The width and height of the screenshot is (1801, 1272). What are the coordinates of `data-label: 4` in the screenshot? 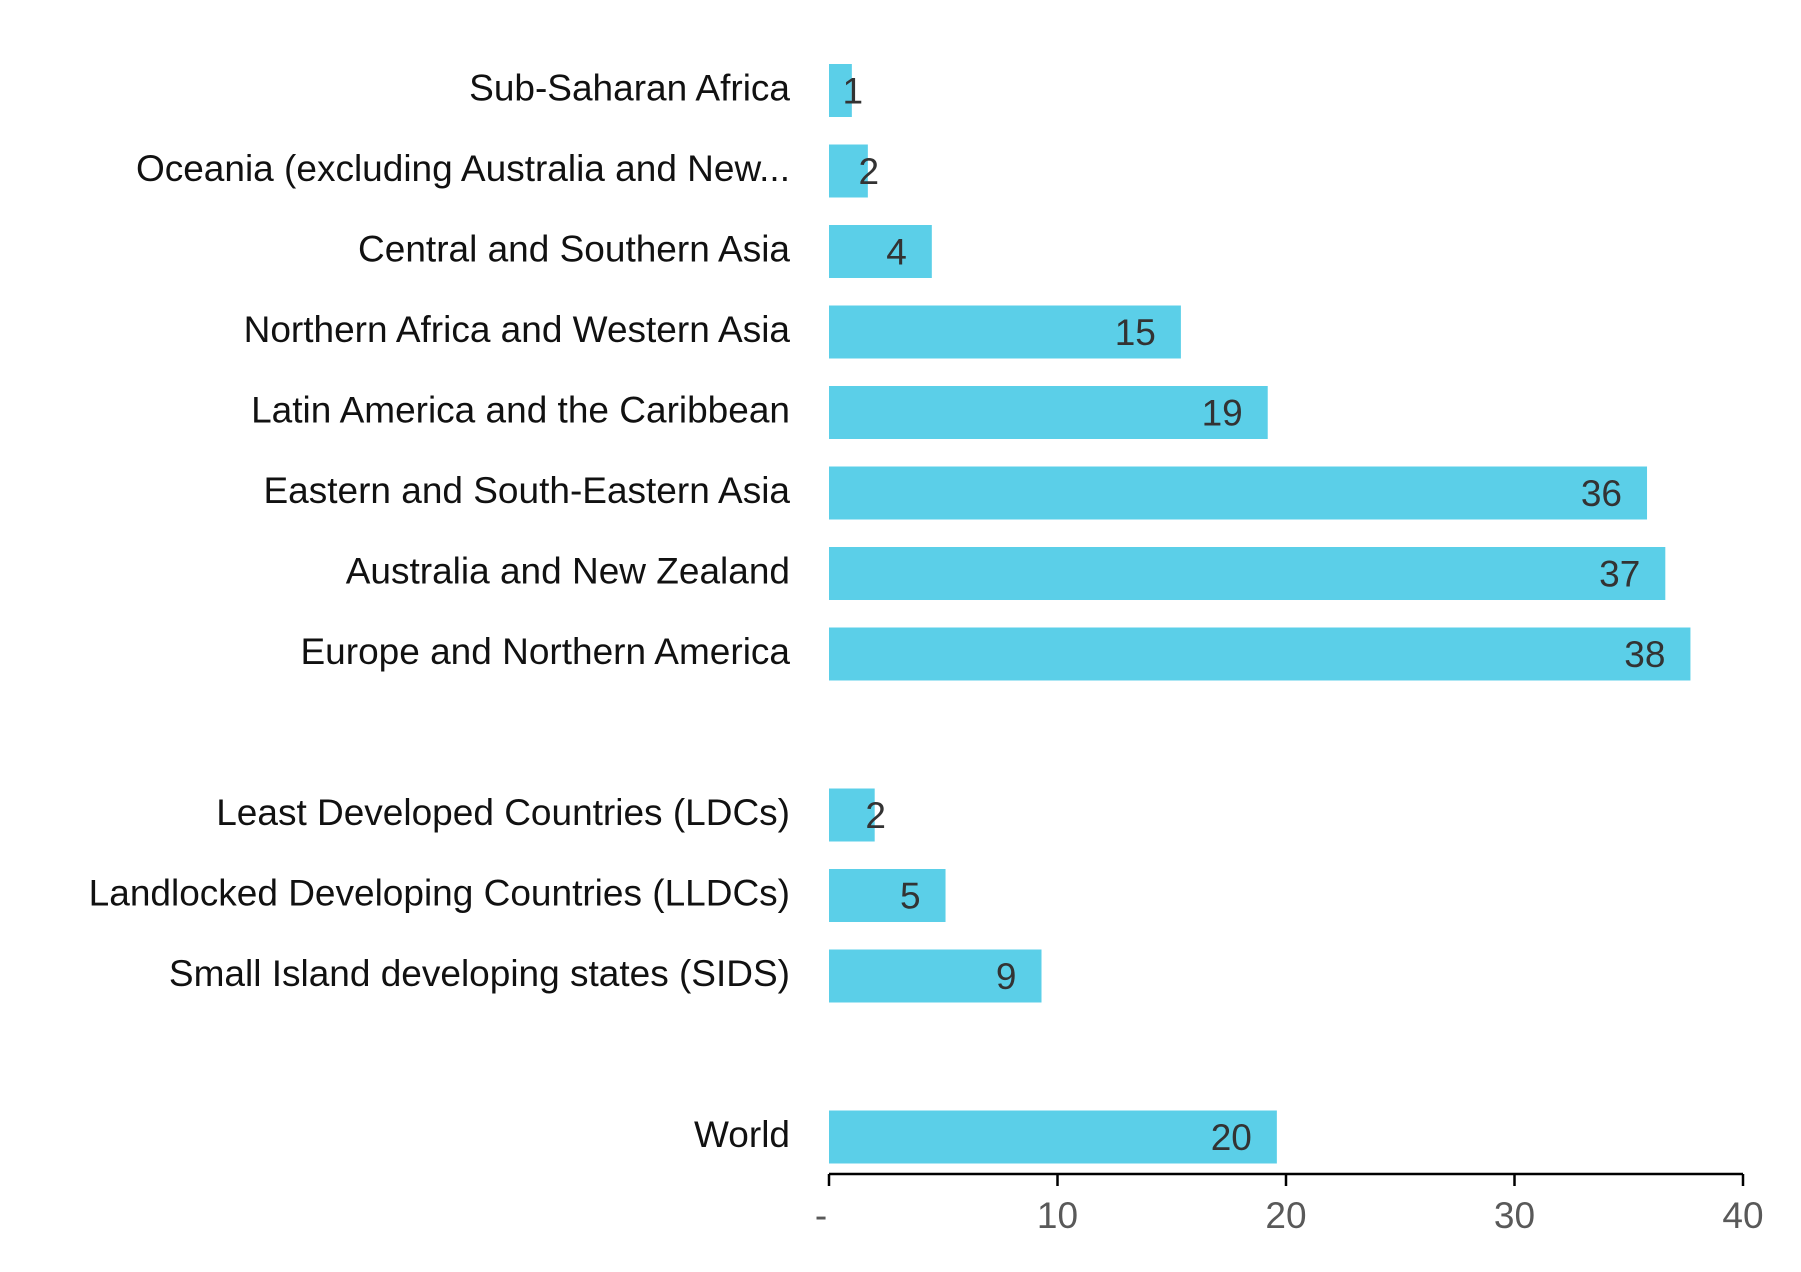 It's located at (896, 251).